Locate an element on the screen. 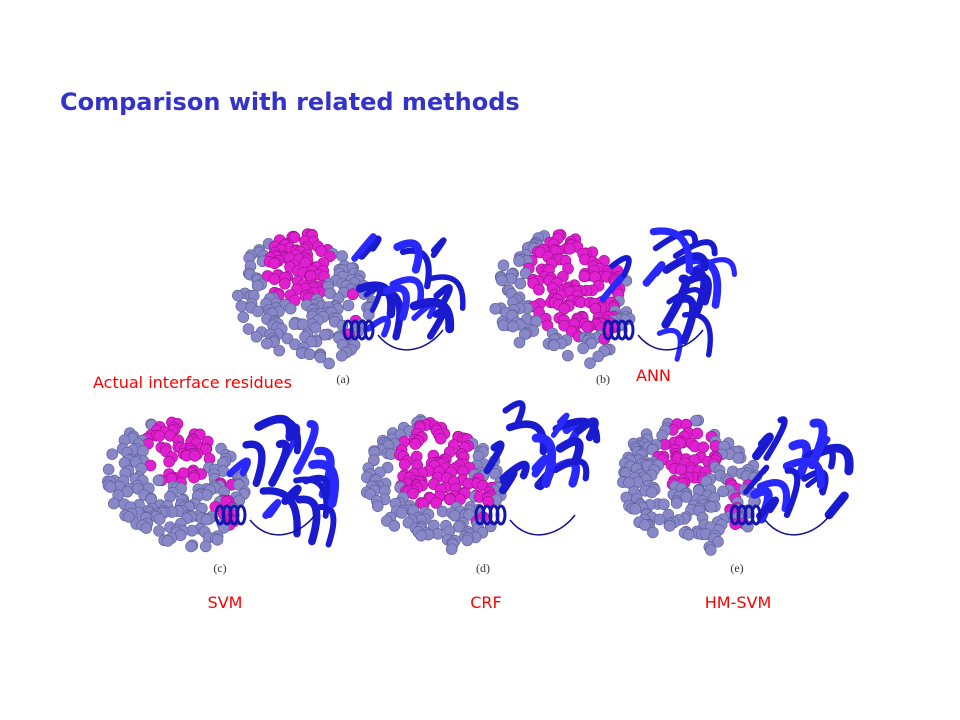 The height and width of the screenshot is (720, 960). method-name: ANN is located at coordinates (653, 375).